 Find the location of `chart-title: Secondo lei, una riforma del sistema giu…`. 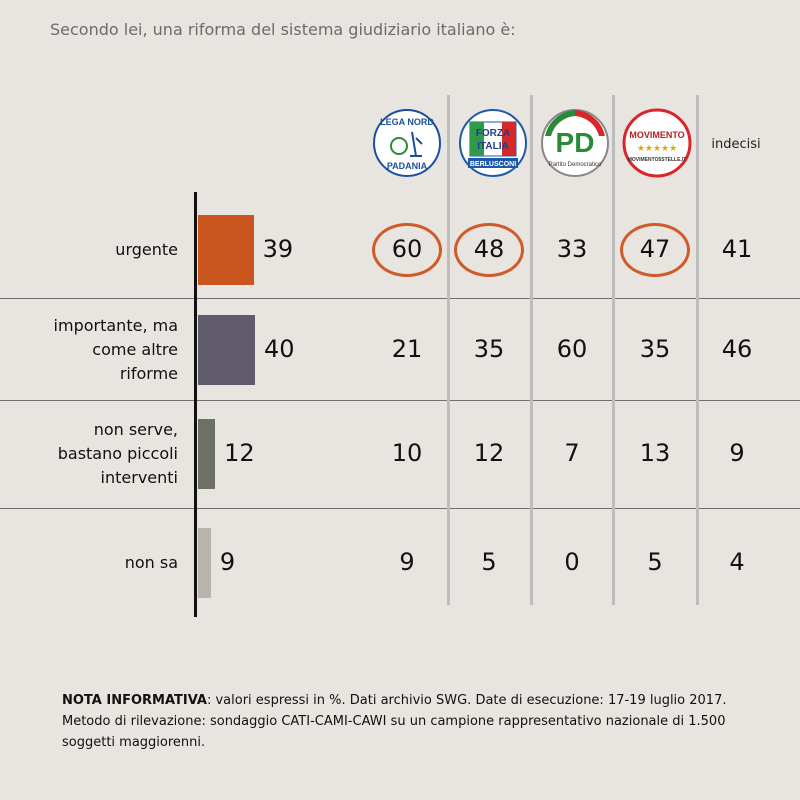

chart-title: Secondo lei, una riforma del sistema giu… is located at coordinates (283, 29).